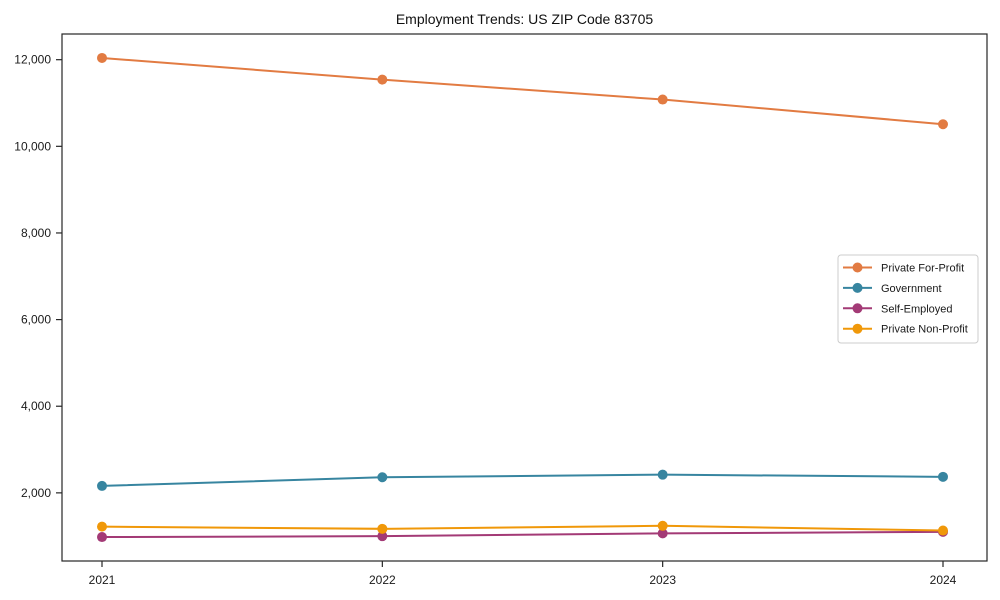  Describe the element at coordinates (523, 574) in the screenshot. I see `x-axis: 2021 2022 2023 2024` at that location.